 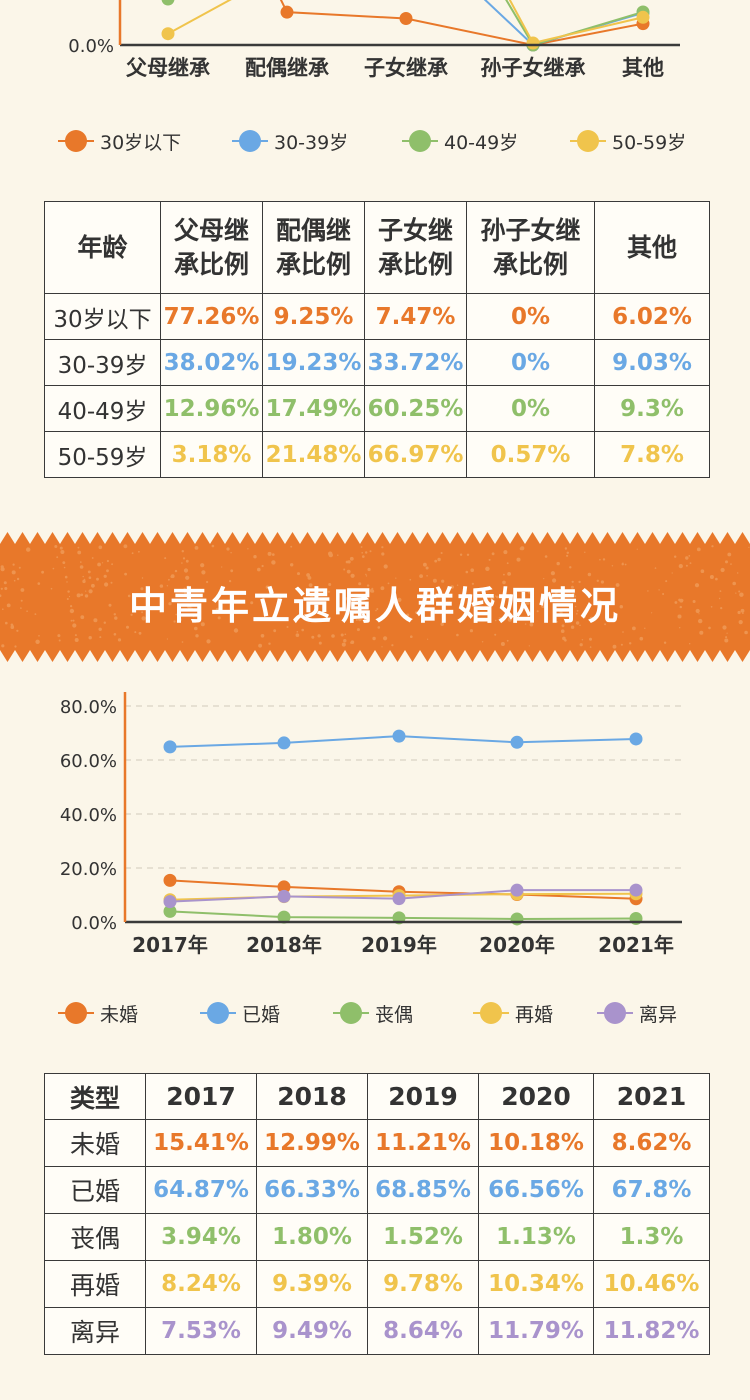 I want to click on x-tick-label: 2020年, so click(x=517, y=945).